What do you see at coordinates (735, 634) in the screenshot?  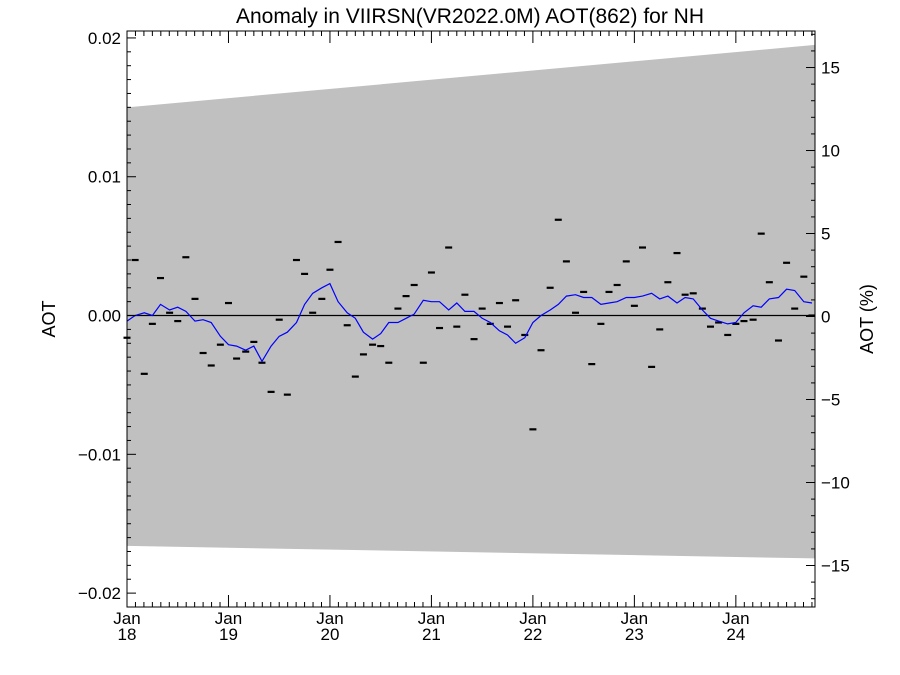 I see `x-tick-label-year: 24` at bounding box center [735, 634].